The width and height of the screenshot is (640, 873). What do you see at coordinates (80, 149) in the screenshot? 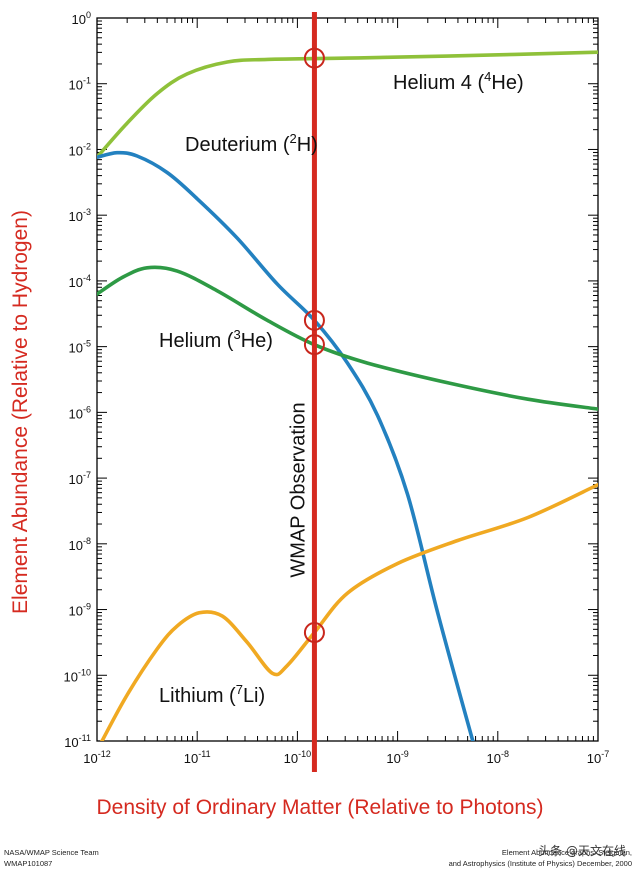
I see `y-tick-label: 10⁻²` at bounding box center [80, 149].